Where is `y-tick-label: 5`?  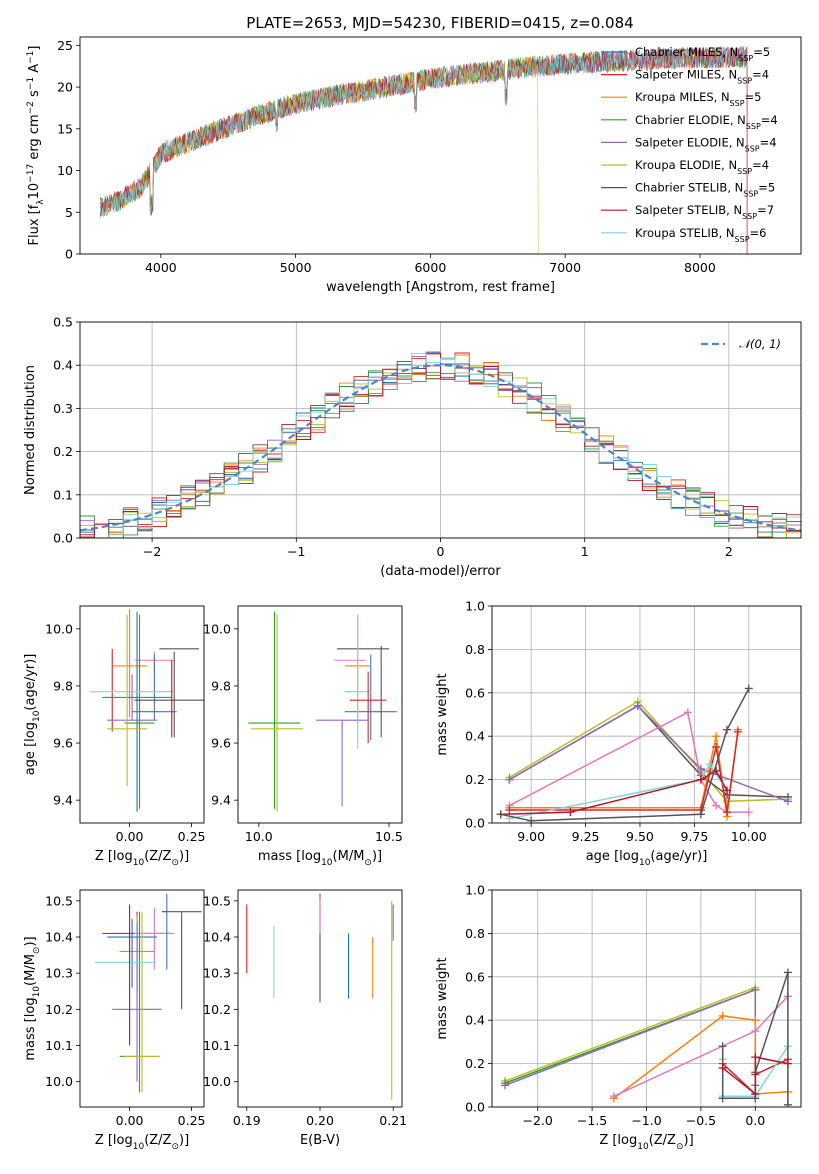
y-tick-label: 5 is located at coordinates (69, 212).